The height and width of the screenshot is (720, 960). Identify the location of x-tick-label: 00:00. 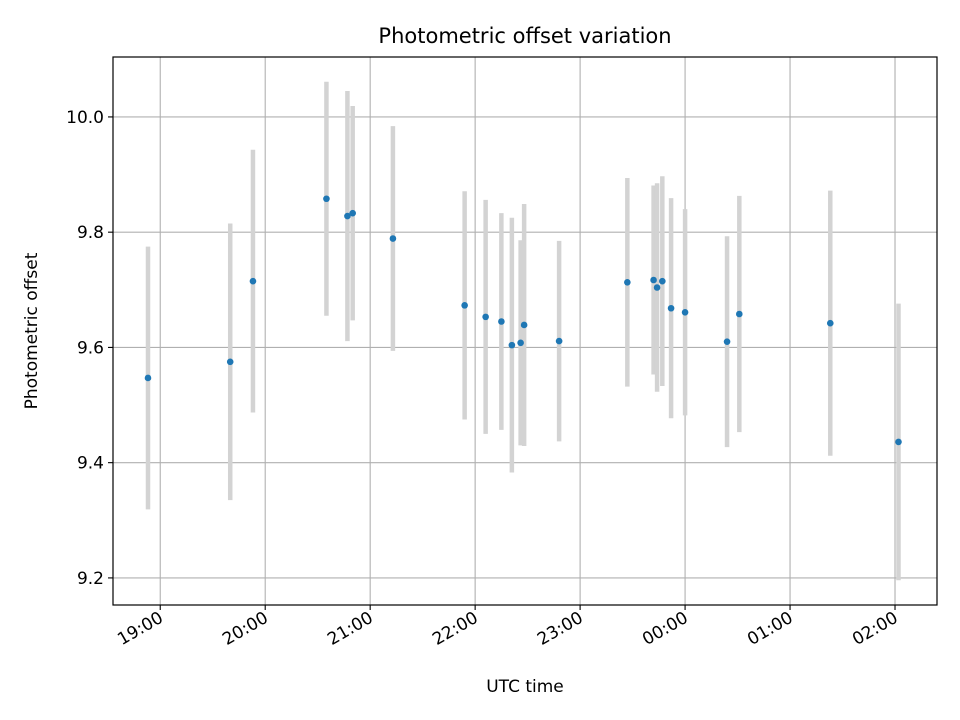
(665, 629).